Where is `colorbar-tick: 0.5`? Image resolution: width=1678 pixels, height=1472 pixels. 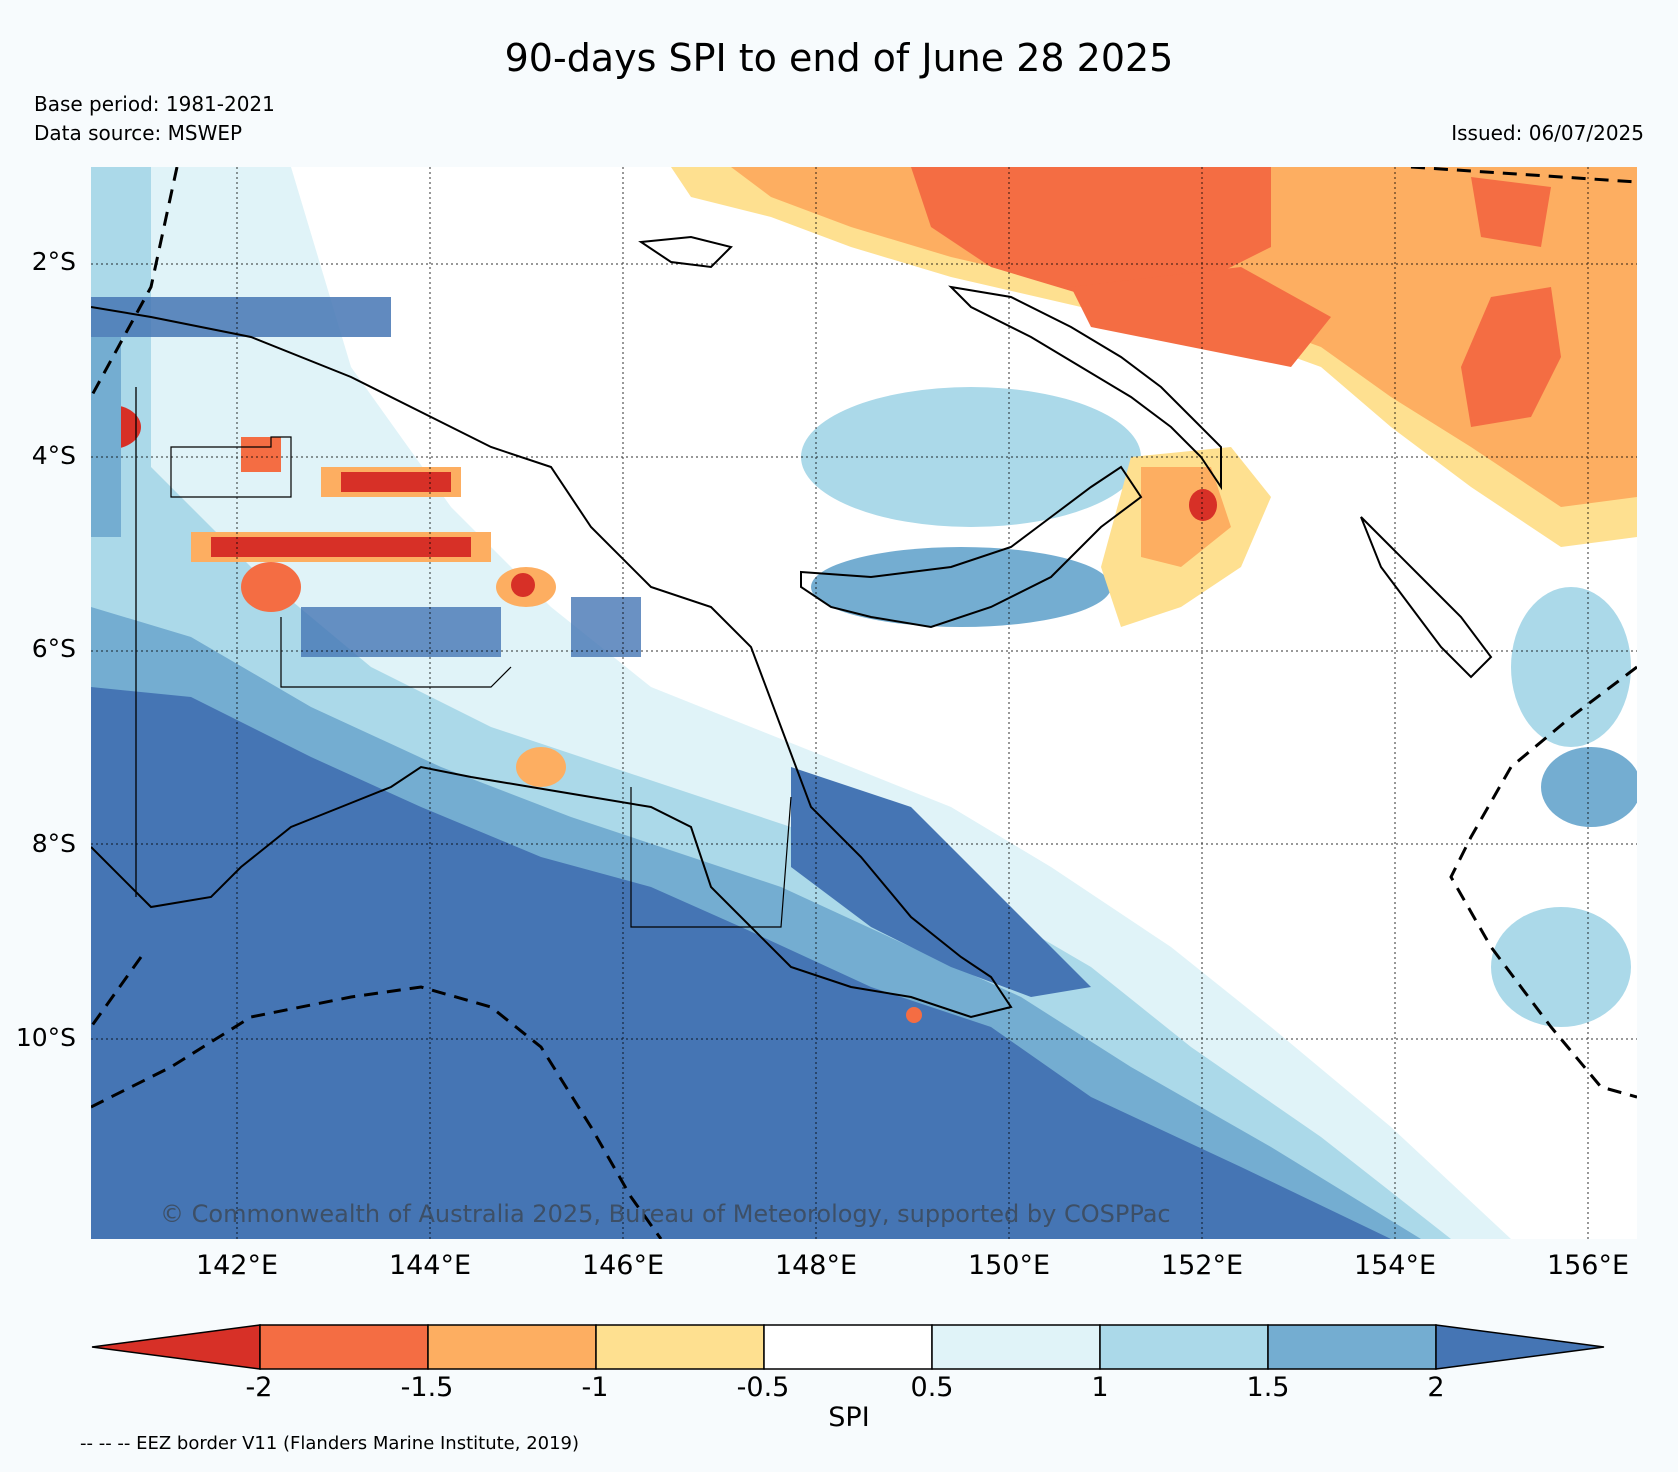
colorbar-tick: 0.5 is located at coordinates (932, 1387).